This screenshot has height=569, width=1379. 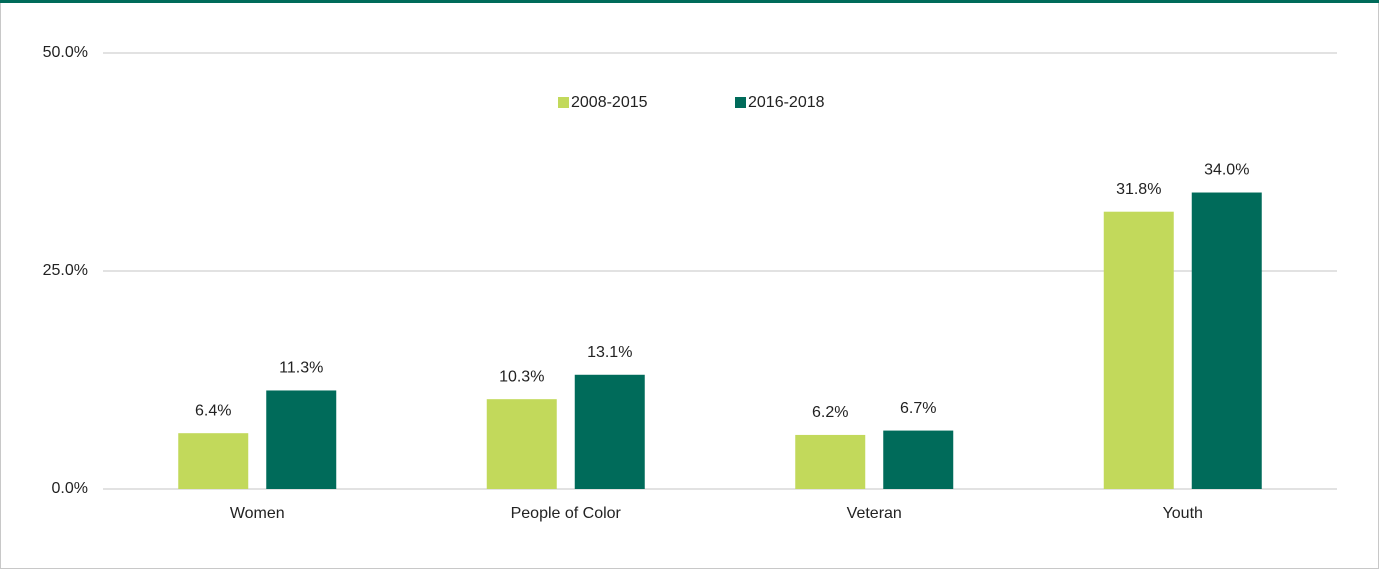 I want to click on x-tick-label: Women, so click(x=257, y=513).